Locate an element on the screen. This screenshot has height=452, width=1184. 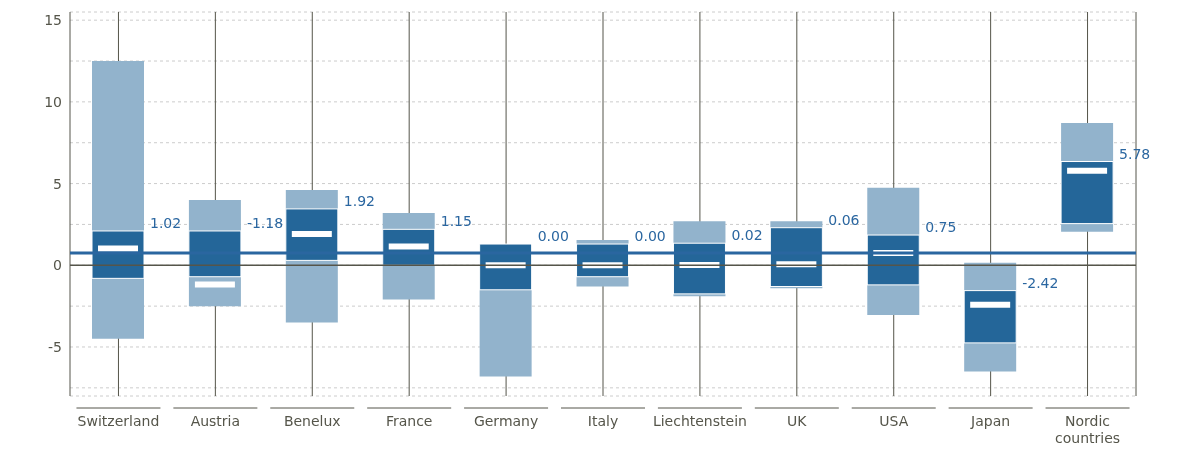
x-tick-label: Liechtenstein is located at coordinates (699, 421).